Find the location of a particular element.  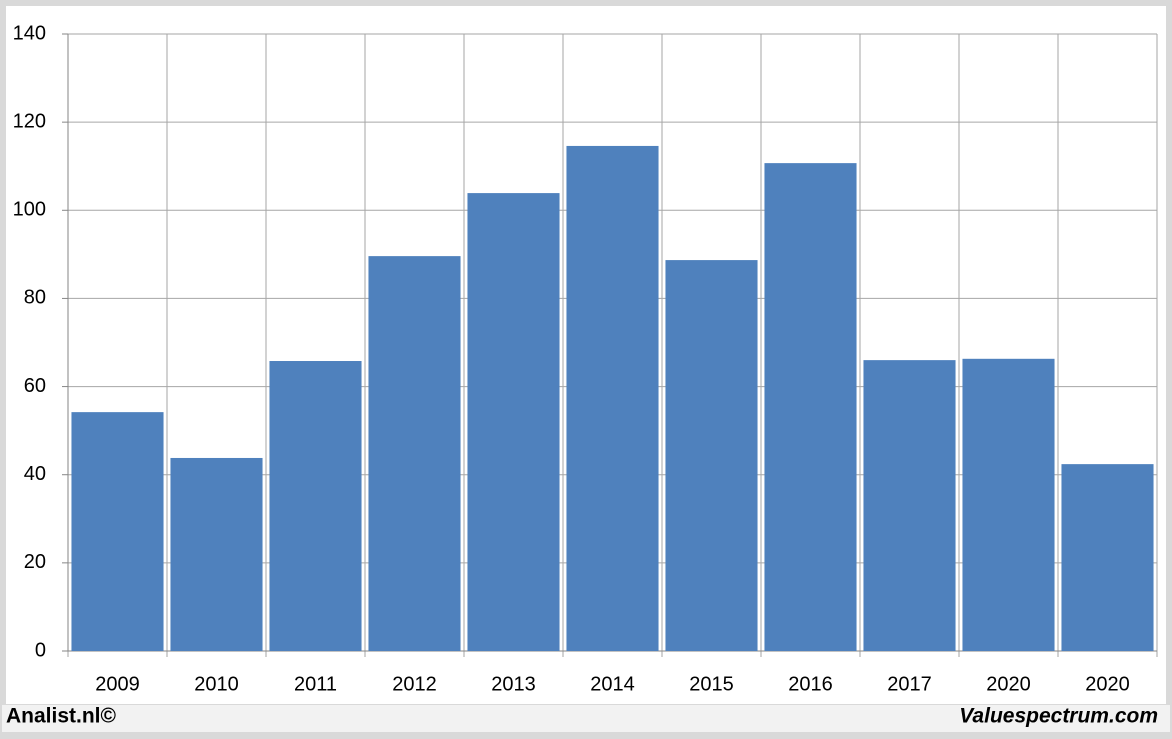

x-tick-label: 2013 is located at coordinates (513, 684).